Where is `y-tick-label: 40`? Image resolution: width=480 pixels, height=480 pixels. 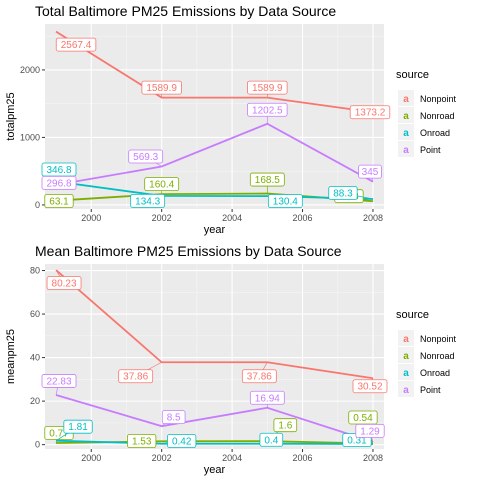 y-tick-label: 40 is located at coordinates (35, 358).